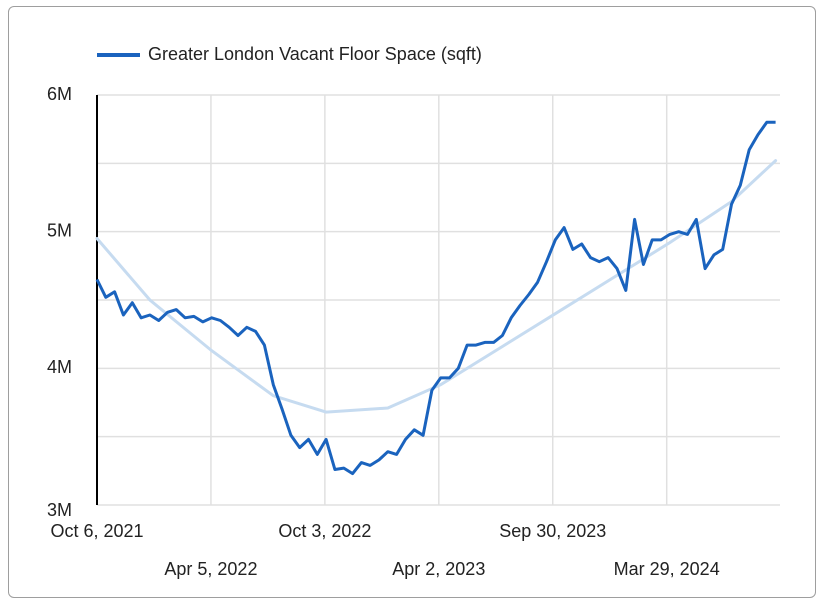 This screenshot has width=825, height=603. What do you see at coordinates (59, 230) in the screenshot?
I see `y-tick-label: 5M` at bounding box center [59, 230].